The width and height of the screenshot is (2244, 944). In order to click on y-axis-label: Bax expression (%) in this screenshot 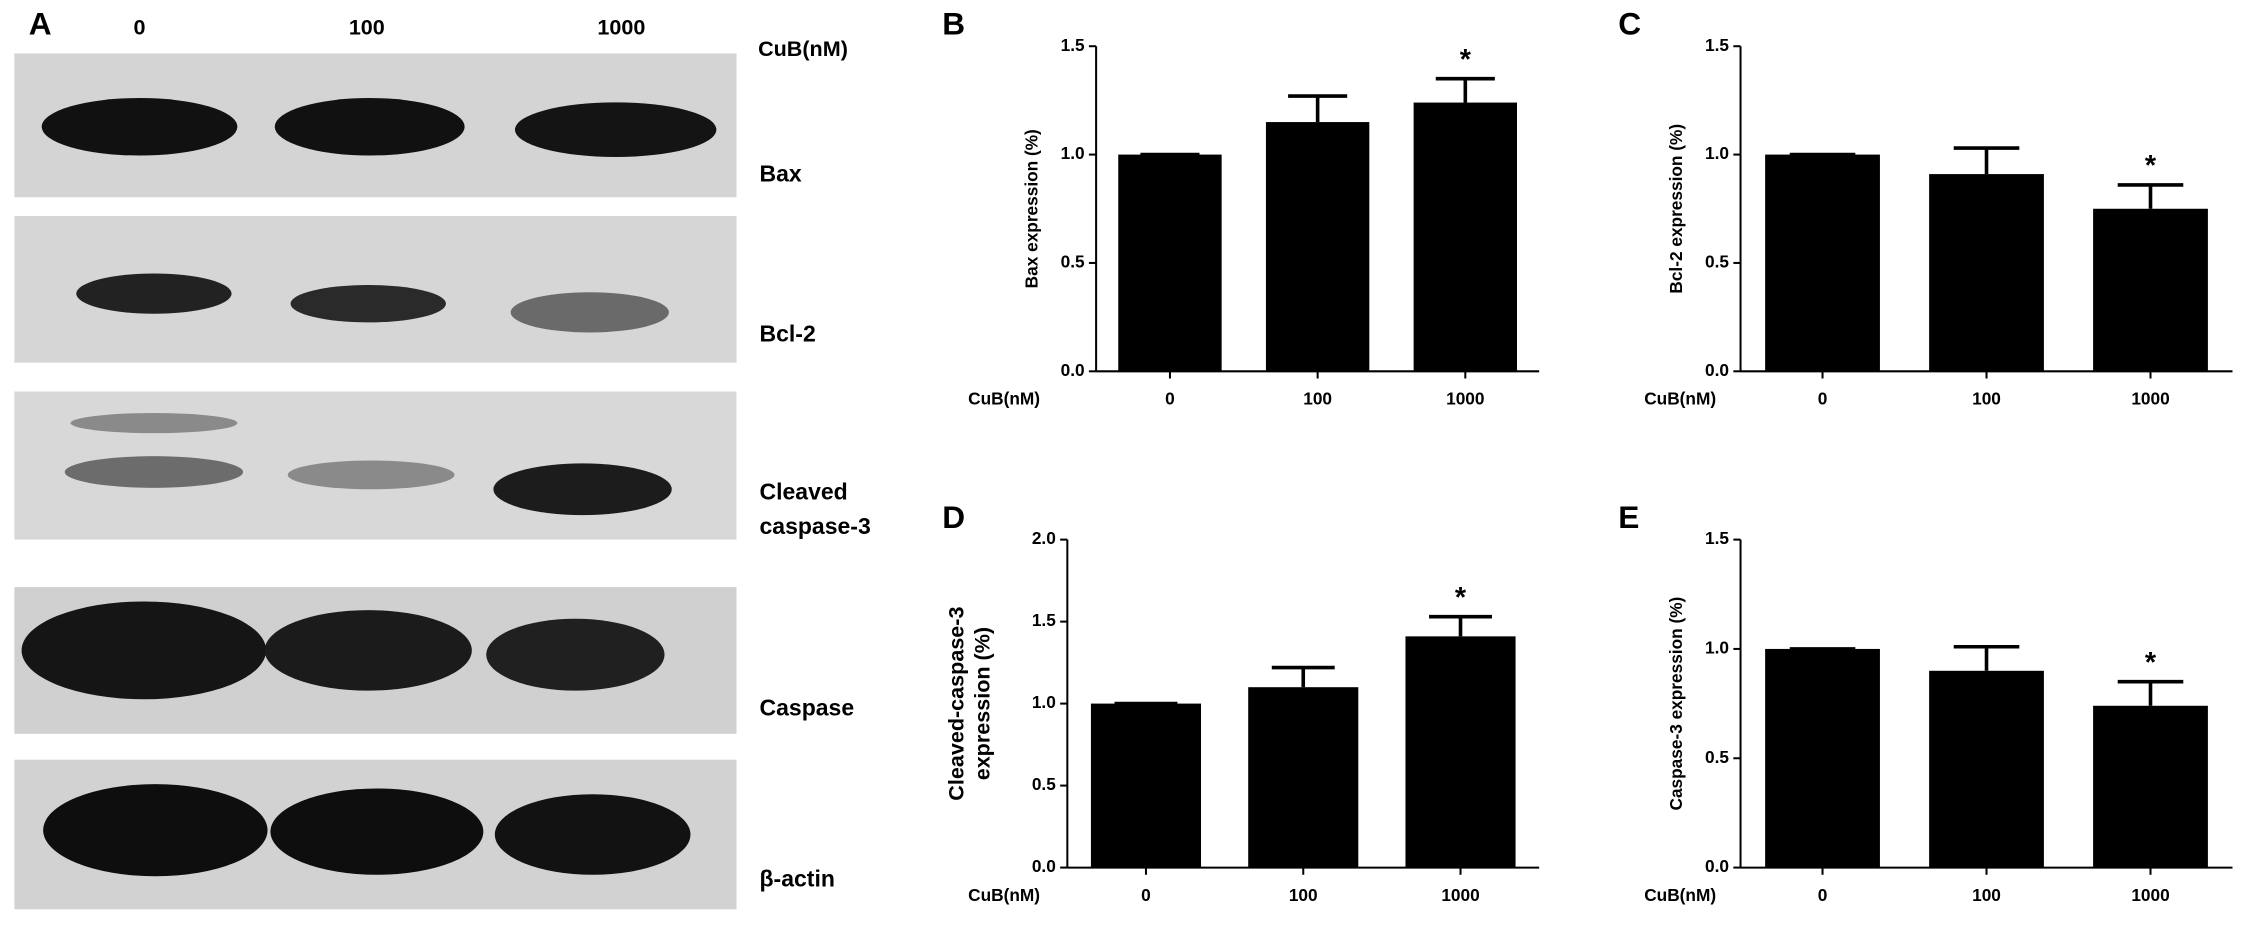, I will do `click(1031, 208)`.